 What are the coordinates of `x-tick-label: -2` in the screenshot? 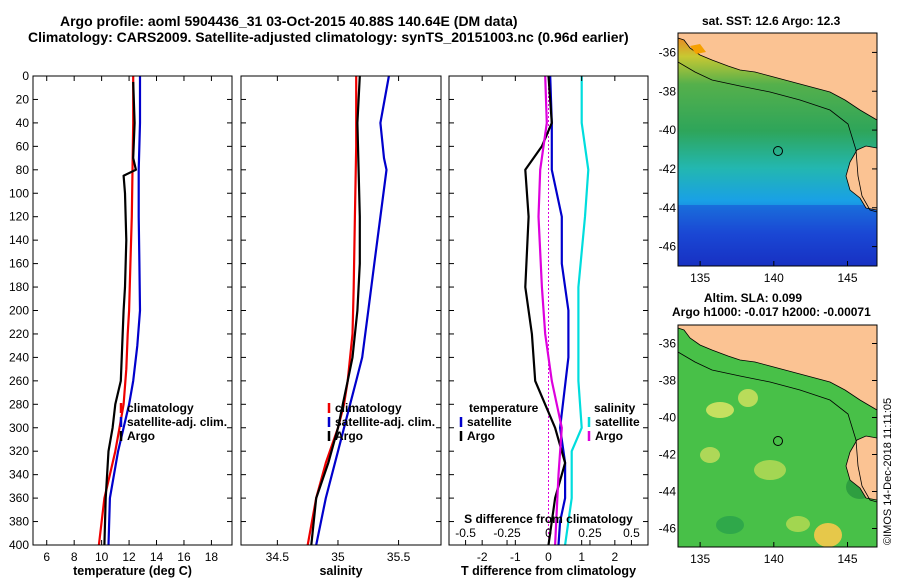 It's located at (482, 557).